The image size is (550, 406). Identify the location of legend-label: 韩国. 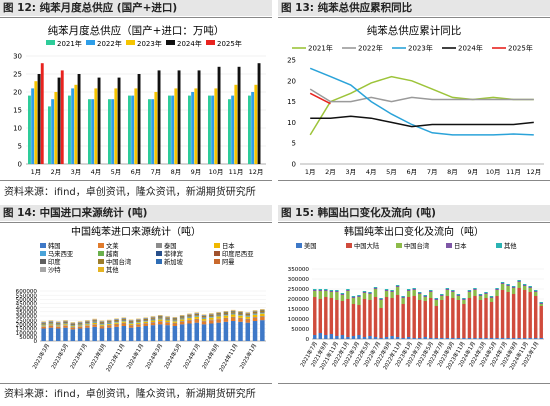
(54, 245).